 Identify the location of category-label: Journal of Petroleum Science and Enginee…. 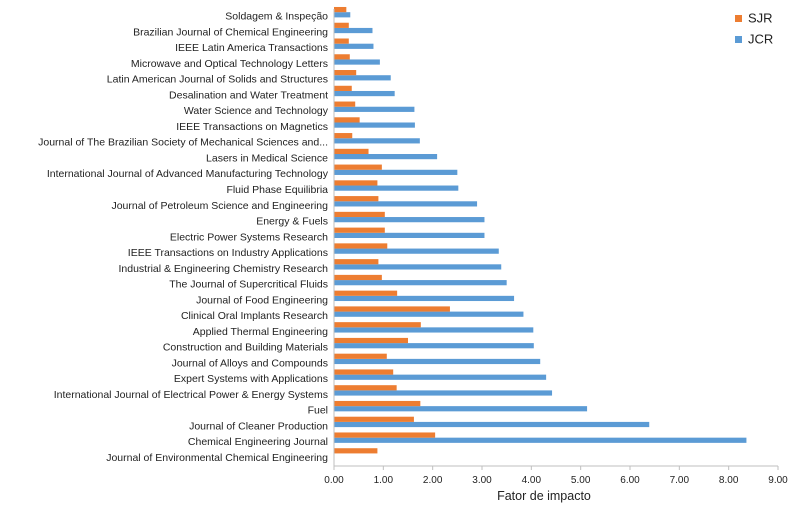
(219, 206).